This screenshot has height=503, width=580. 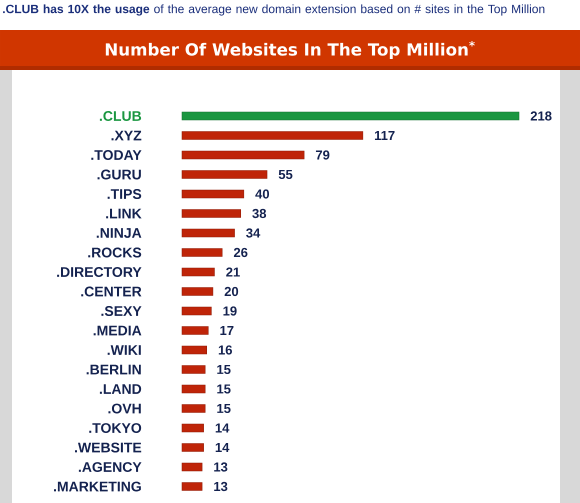 What do you see at coordinates (108, 447) in the screenshot?
I see `y-tick-label: .WEBSITE` at bounding box center [108, 447].